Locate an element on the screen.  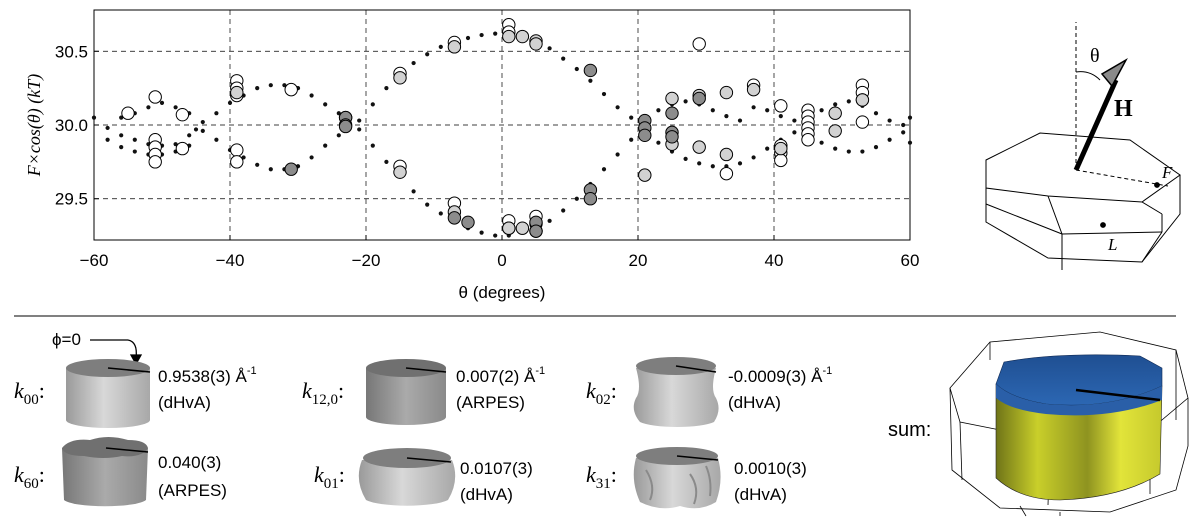
x-tick-label: −20 is located at coordinates (366, 260).